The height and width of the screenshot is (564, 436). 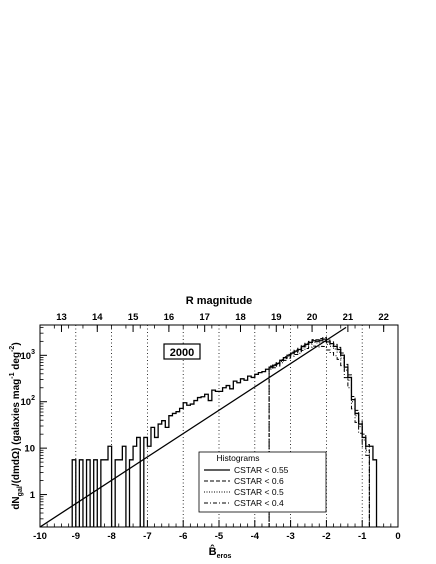 What do you see at coordinates (259, 481) in the screenshot?
I see `legend-entry-label: CSTAR < 0.6` at bounding box center [259, 481].